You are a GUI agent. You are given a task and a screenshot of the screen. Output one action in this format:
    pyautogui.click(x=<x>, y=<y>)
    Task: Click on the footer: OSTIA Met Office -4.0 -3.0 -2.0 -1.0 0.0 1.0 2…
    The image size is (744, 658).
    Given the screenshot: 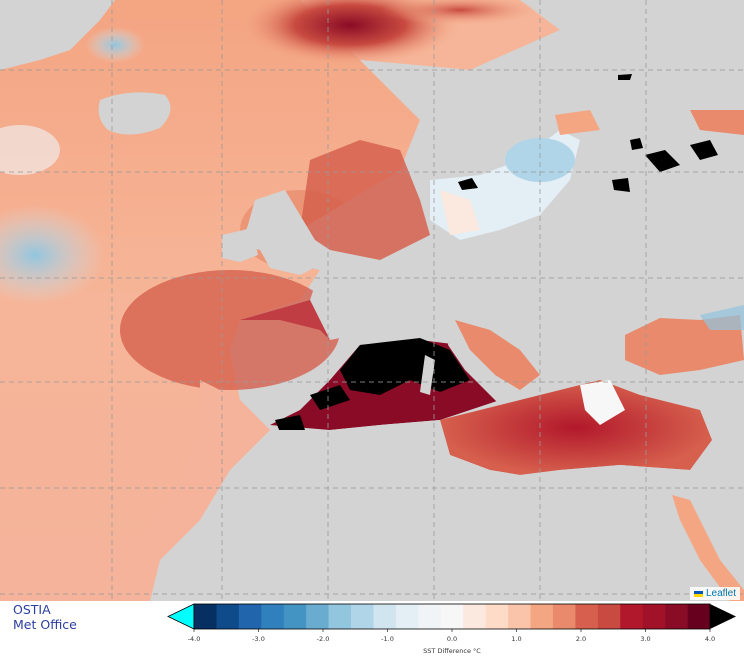 What is the action you would take?
    pyautogui.click(x=372, y=629)
    